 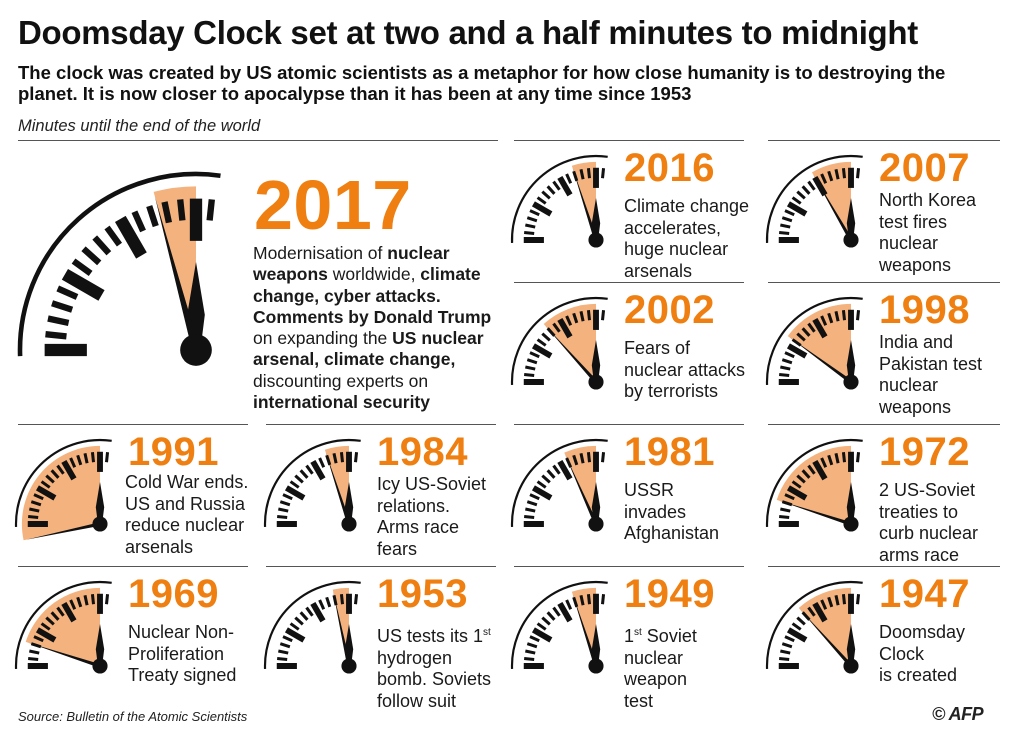 I want to click on description-line: reduce nuclear, so click(x=185, y=525).